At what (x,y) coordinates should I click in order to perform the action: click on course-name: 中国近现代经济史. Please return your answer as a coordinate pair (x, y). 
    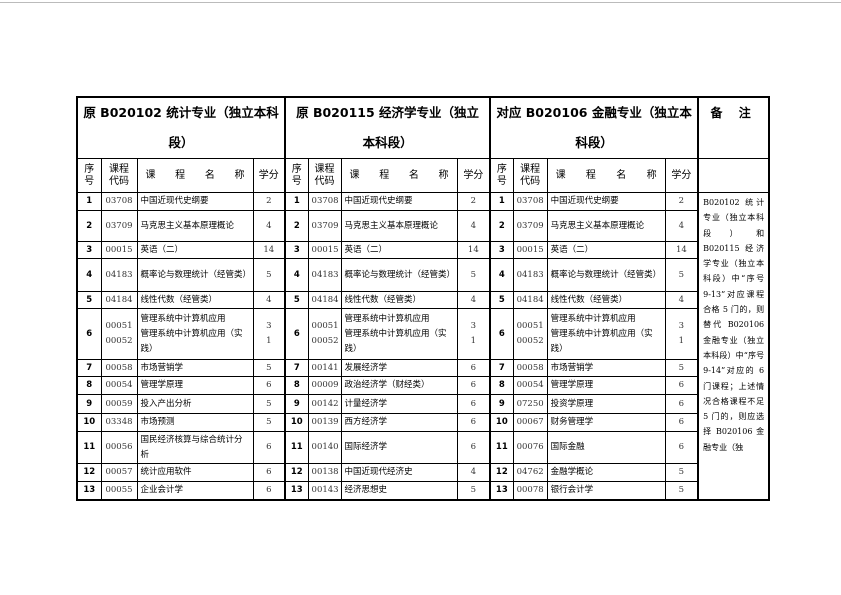
    Looking at the image, I should click on (399, 472).